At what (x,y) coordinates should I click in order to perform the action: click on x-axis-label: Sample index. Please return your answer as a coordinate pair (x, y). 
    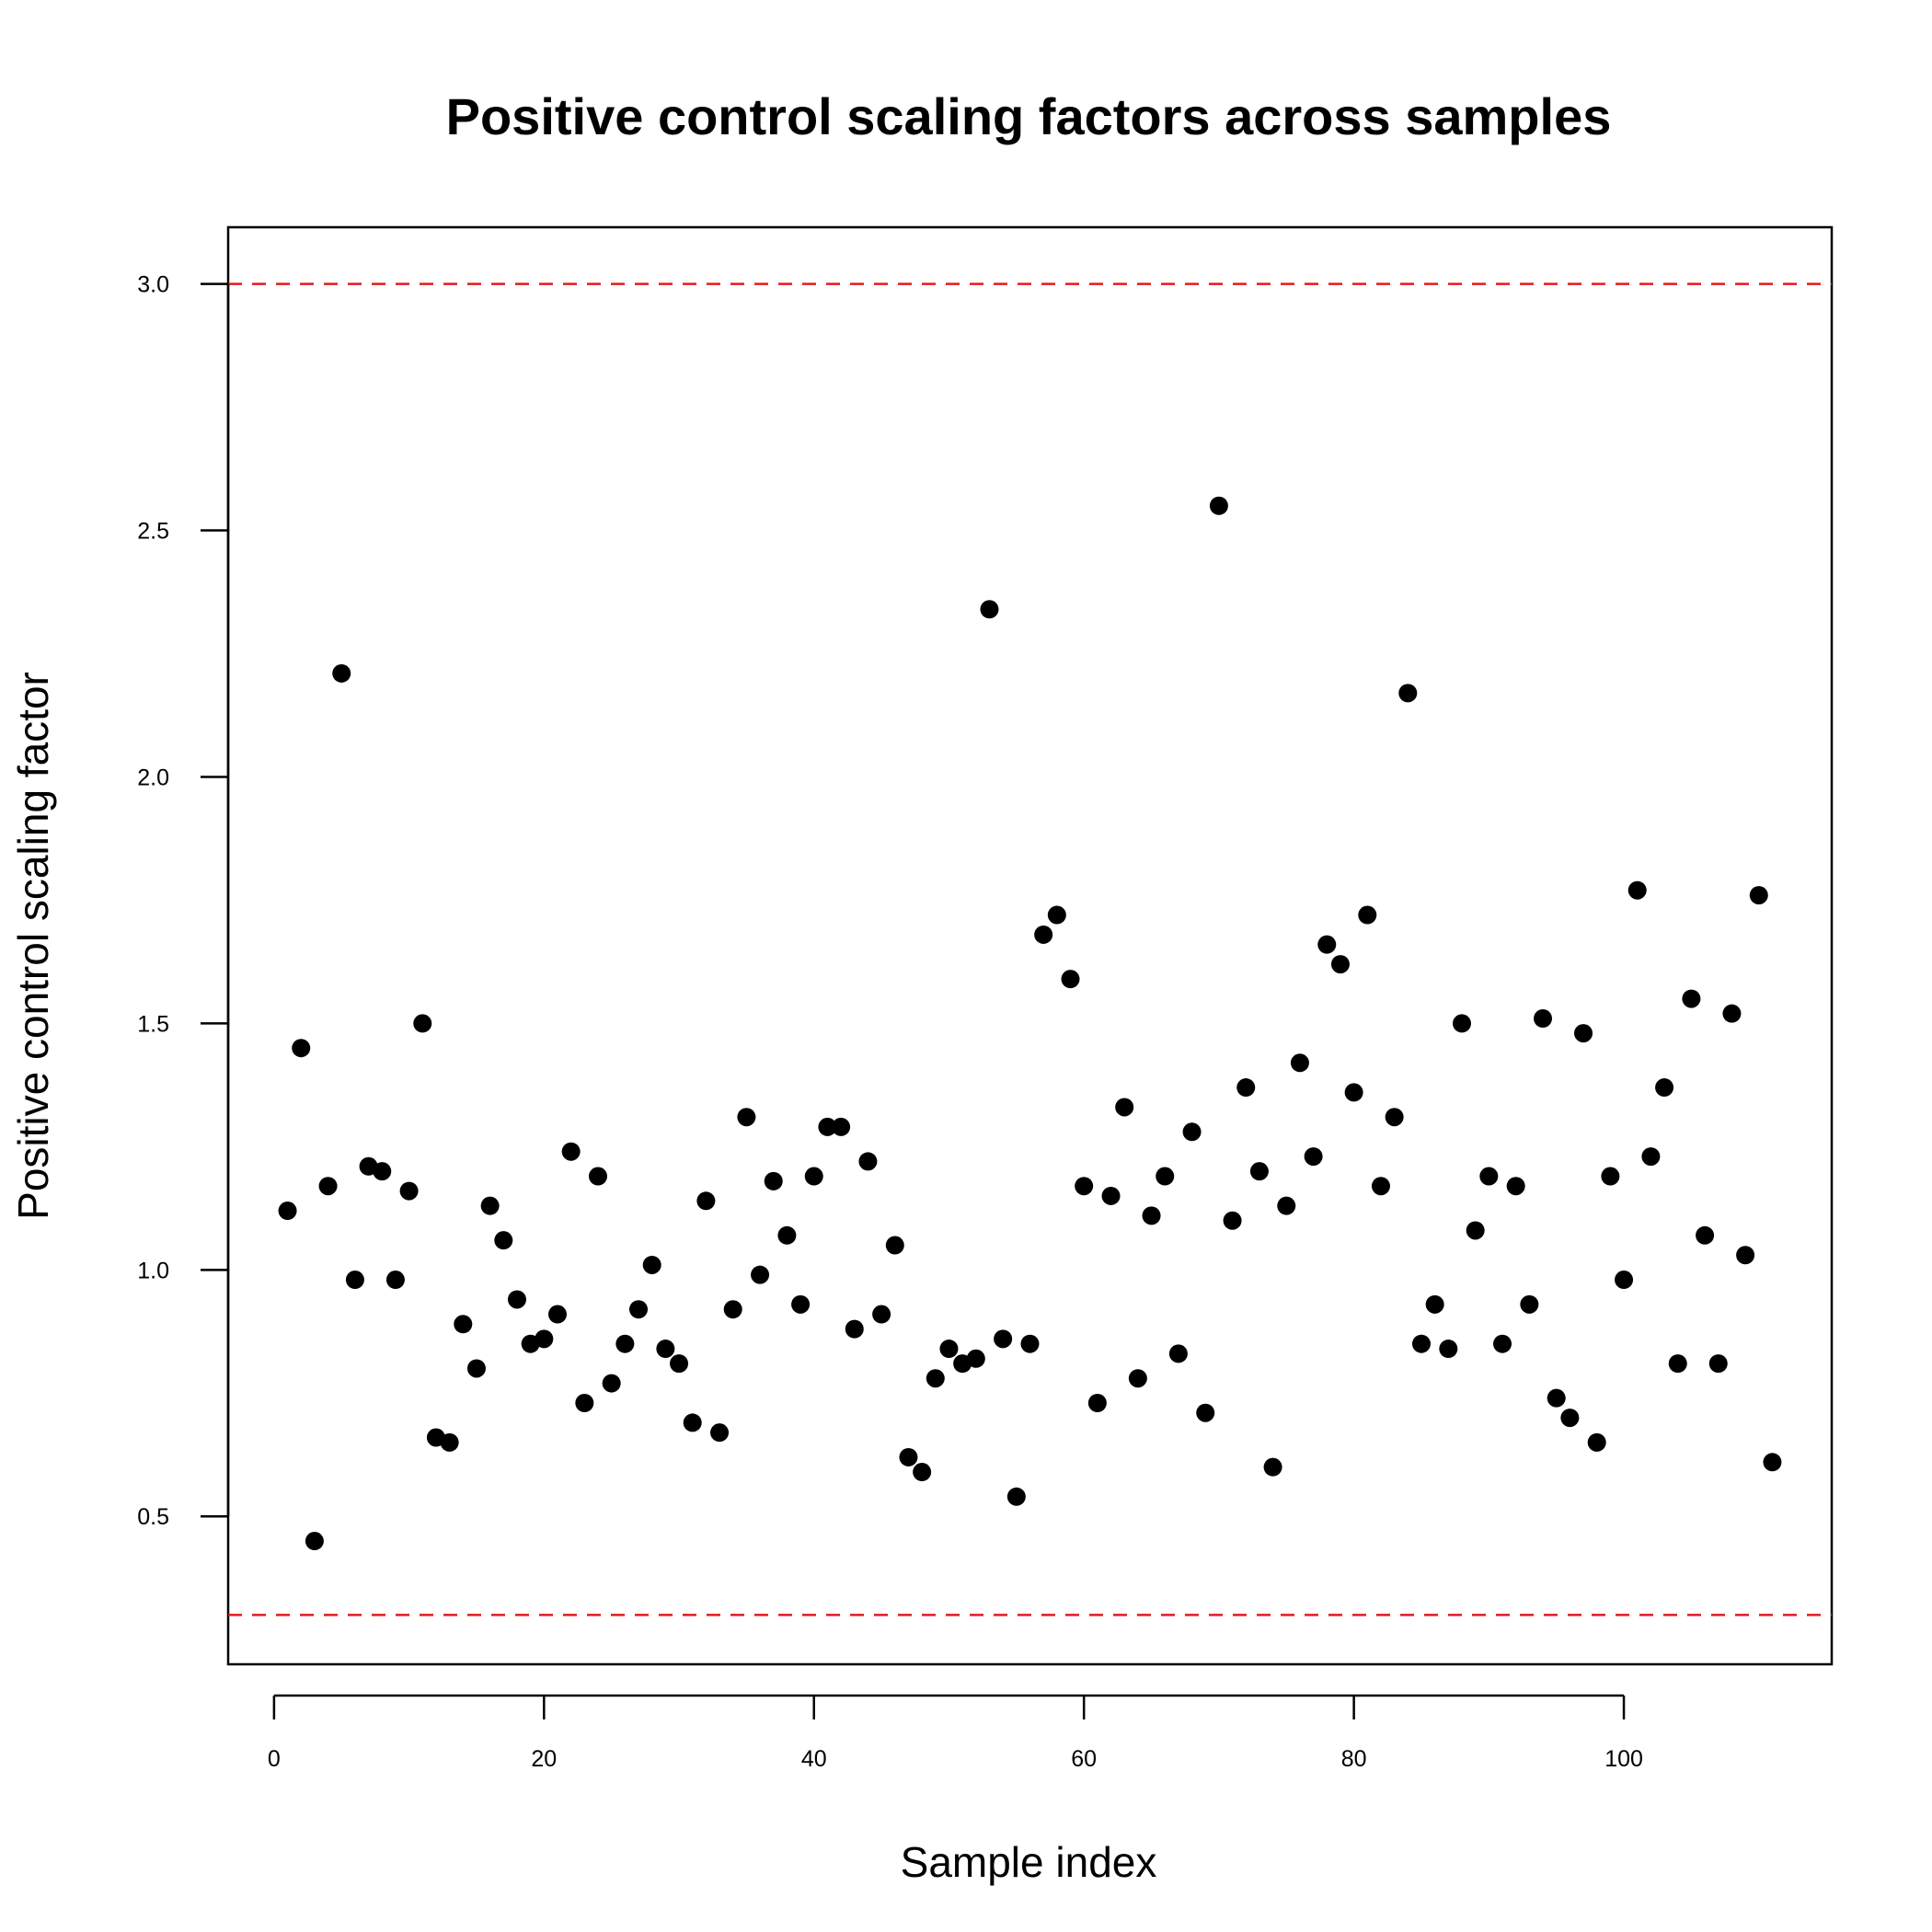
    Looking at the image, I should click on (1029, 1862).